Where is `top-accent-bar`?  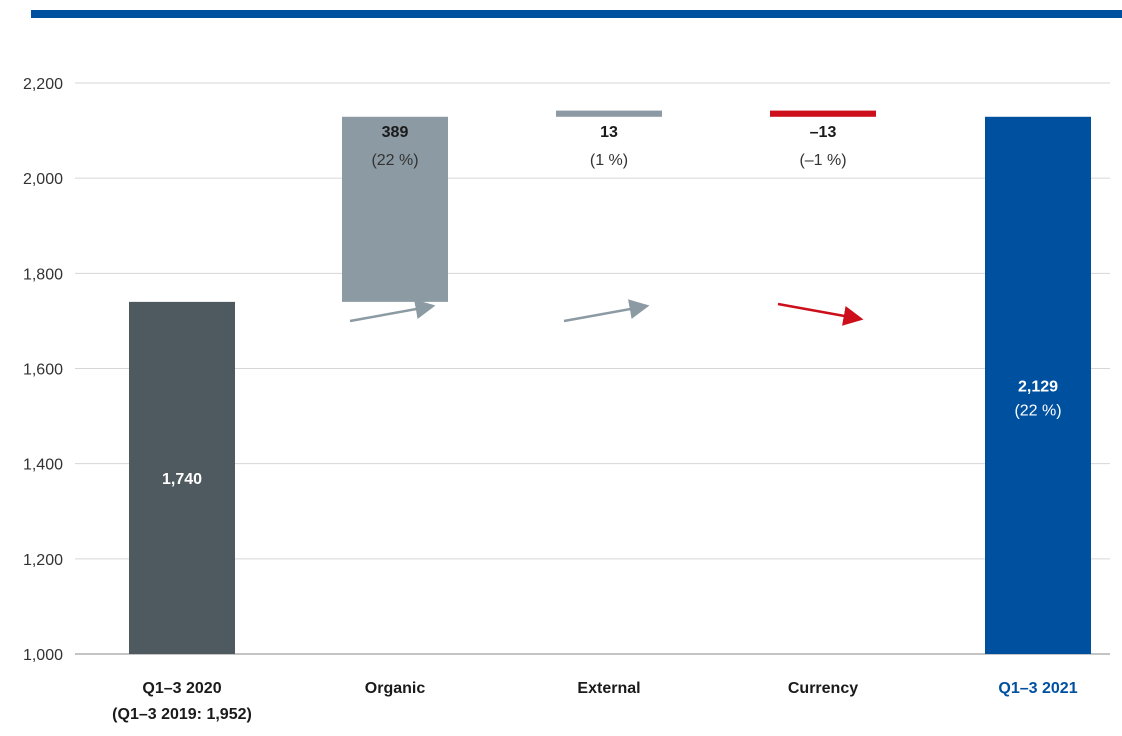 top-accent-bar is located at coordinates (576, 14).